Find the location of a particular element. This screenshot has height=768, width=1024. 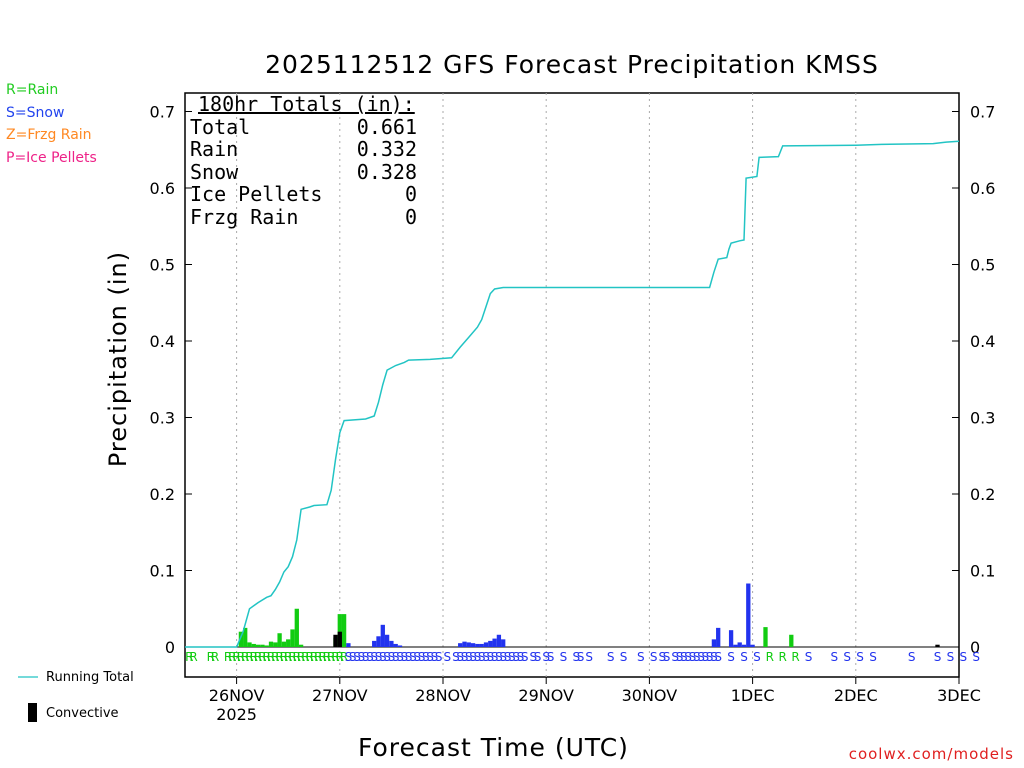

totals-row-snow: Snow 0.328 is located at coordinates (303, 171).